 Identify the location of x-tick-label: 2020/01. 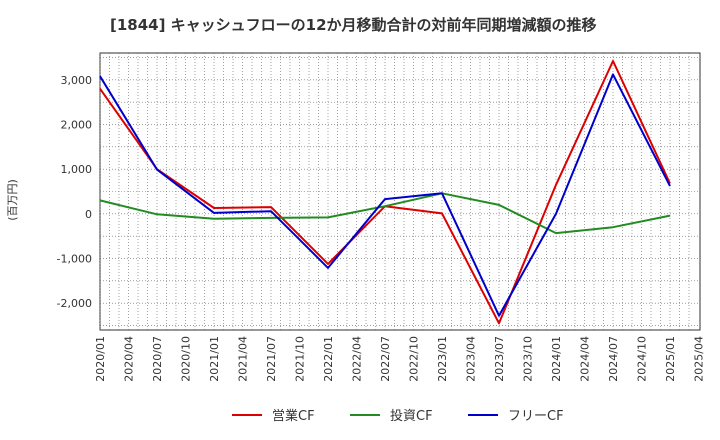
(100, 359).